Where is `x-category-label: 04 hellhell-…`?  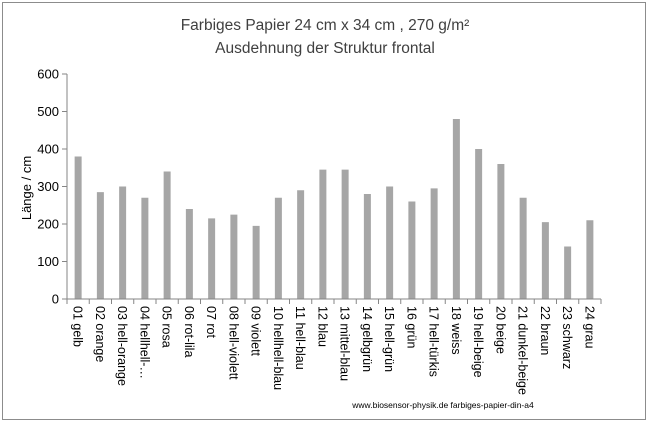
x-category-label: 04 hellhell-… is located at coordinates (144, 342).